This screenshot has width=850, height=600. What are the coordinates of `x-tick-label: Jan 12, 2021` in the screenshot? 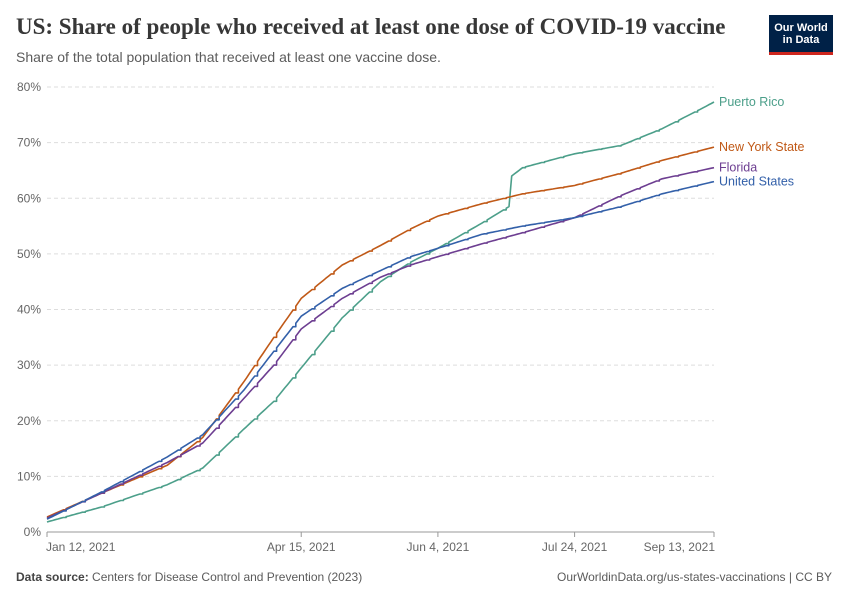 It's located at (81, 547).